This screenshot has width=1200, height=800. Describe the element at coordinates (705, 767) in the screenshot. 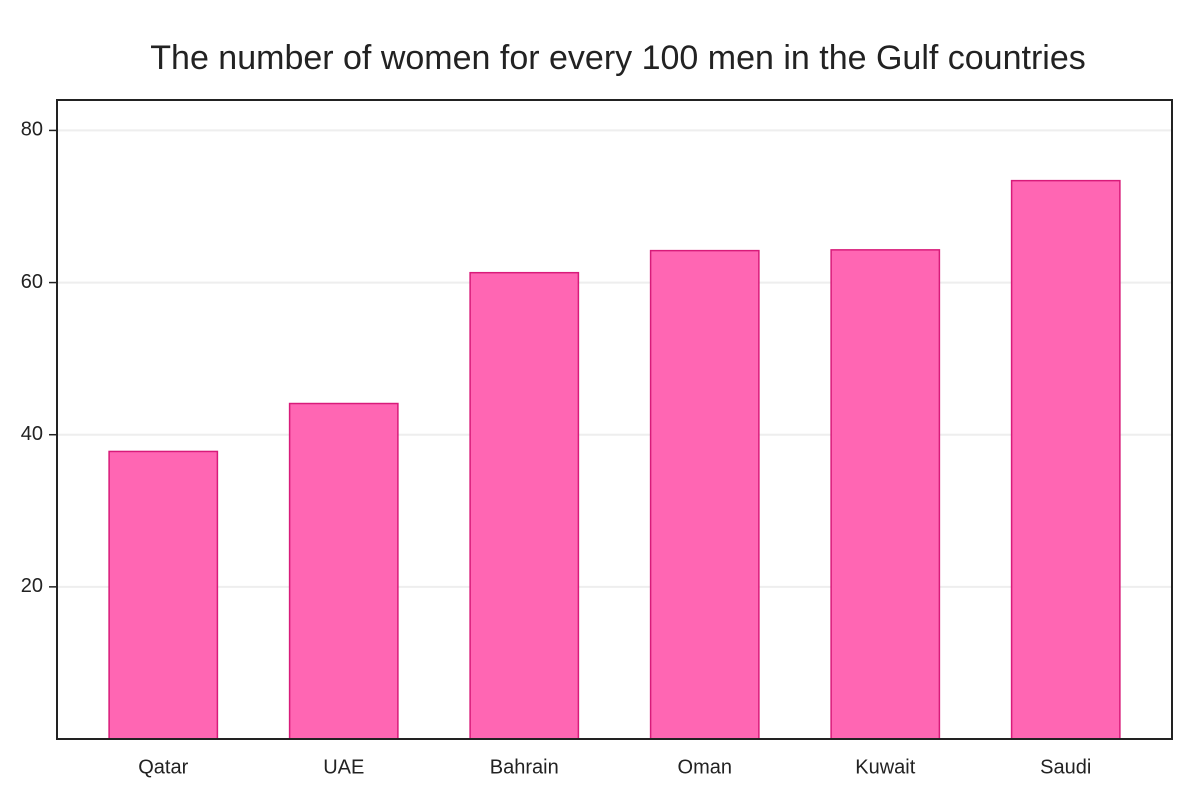

I see `x-tick-label: Oman` at that location.